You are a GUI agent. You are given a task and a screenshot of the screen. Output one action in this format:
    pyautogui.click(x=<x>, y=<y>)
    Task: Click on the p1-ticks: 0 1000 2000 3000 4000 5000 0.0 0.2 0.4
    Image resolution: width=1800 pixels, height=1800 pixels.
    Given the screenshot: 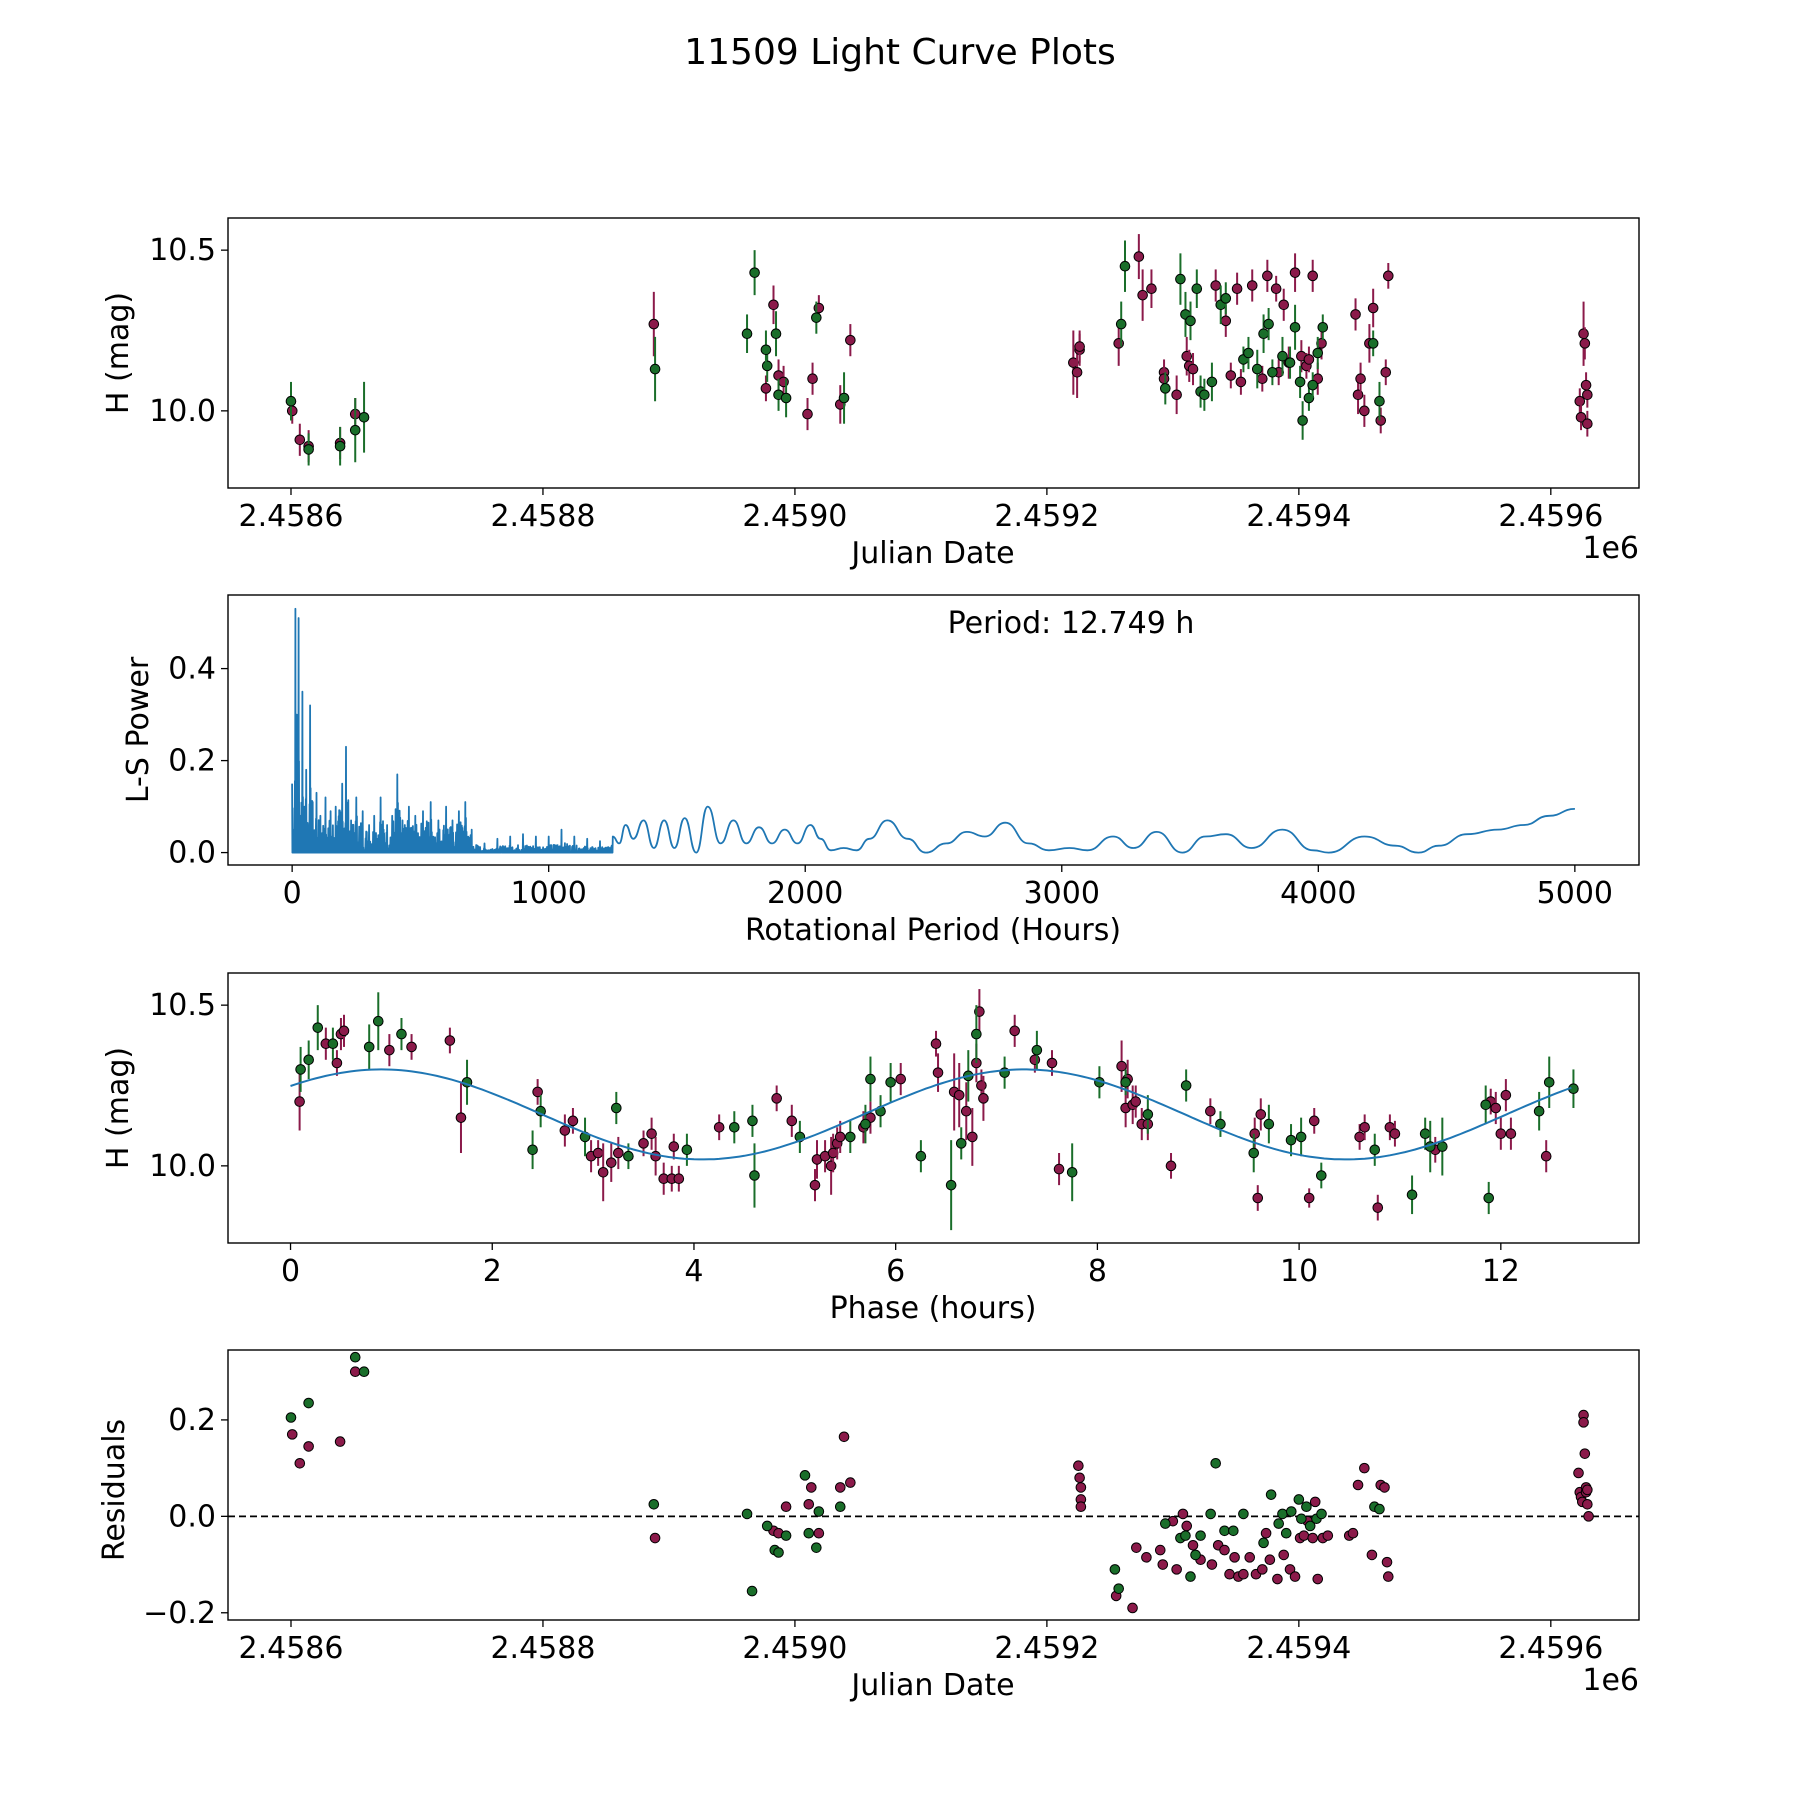 What is the action you would take?
    pyautogui.click(x=890, y=781)
    